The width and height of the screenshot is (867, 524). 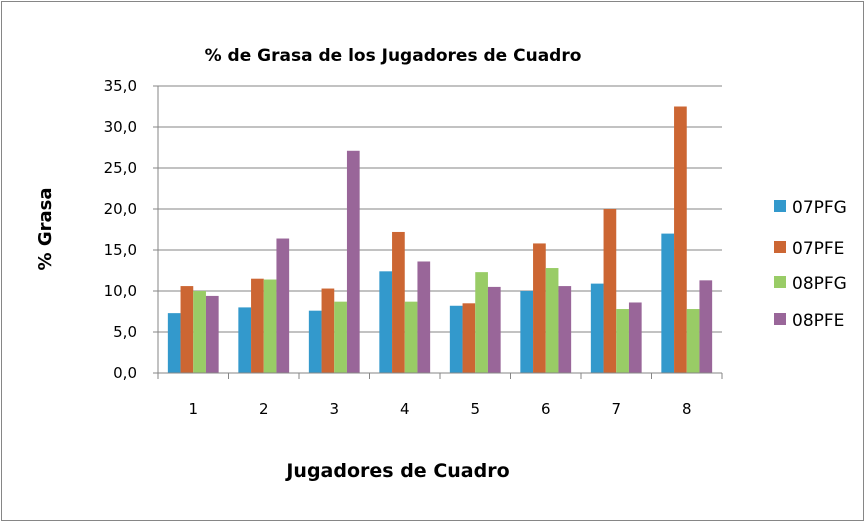 I want to click on y-tick-label: 20,0, so click(x=120, y=209).